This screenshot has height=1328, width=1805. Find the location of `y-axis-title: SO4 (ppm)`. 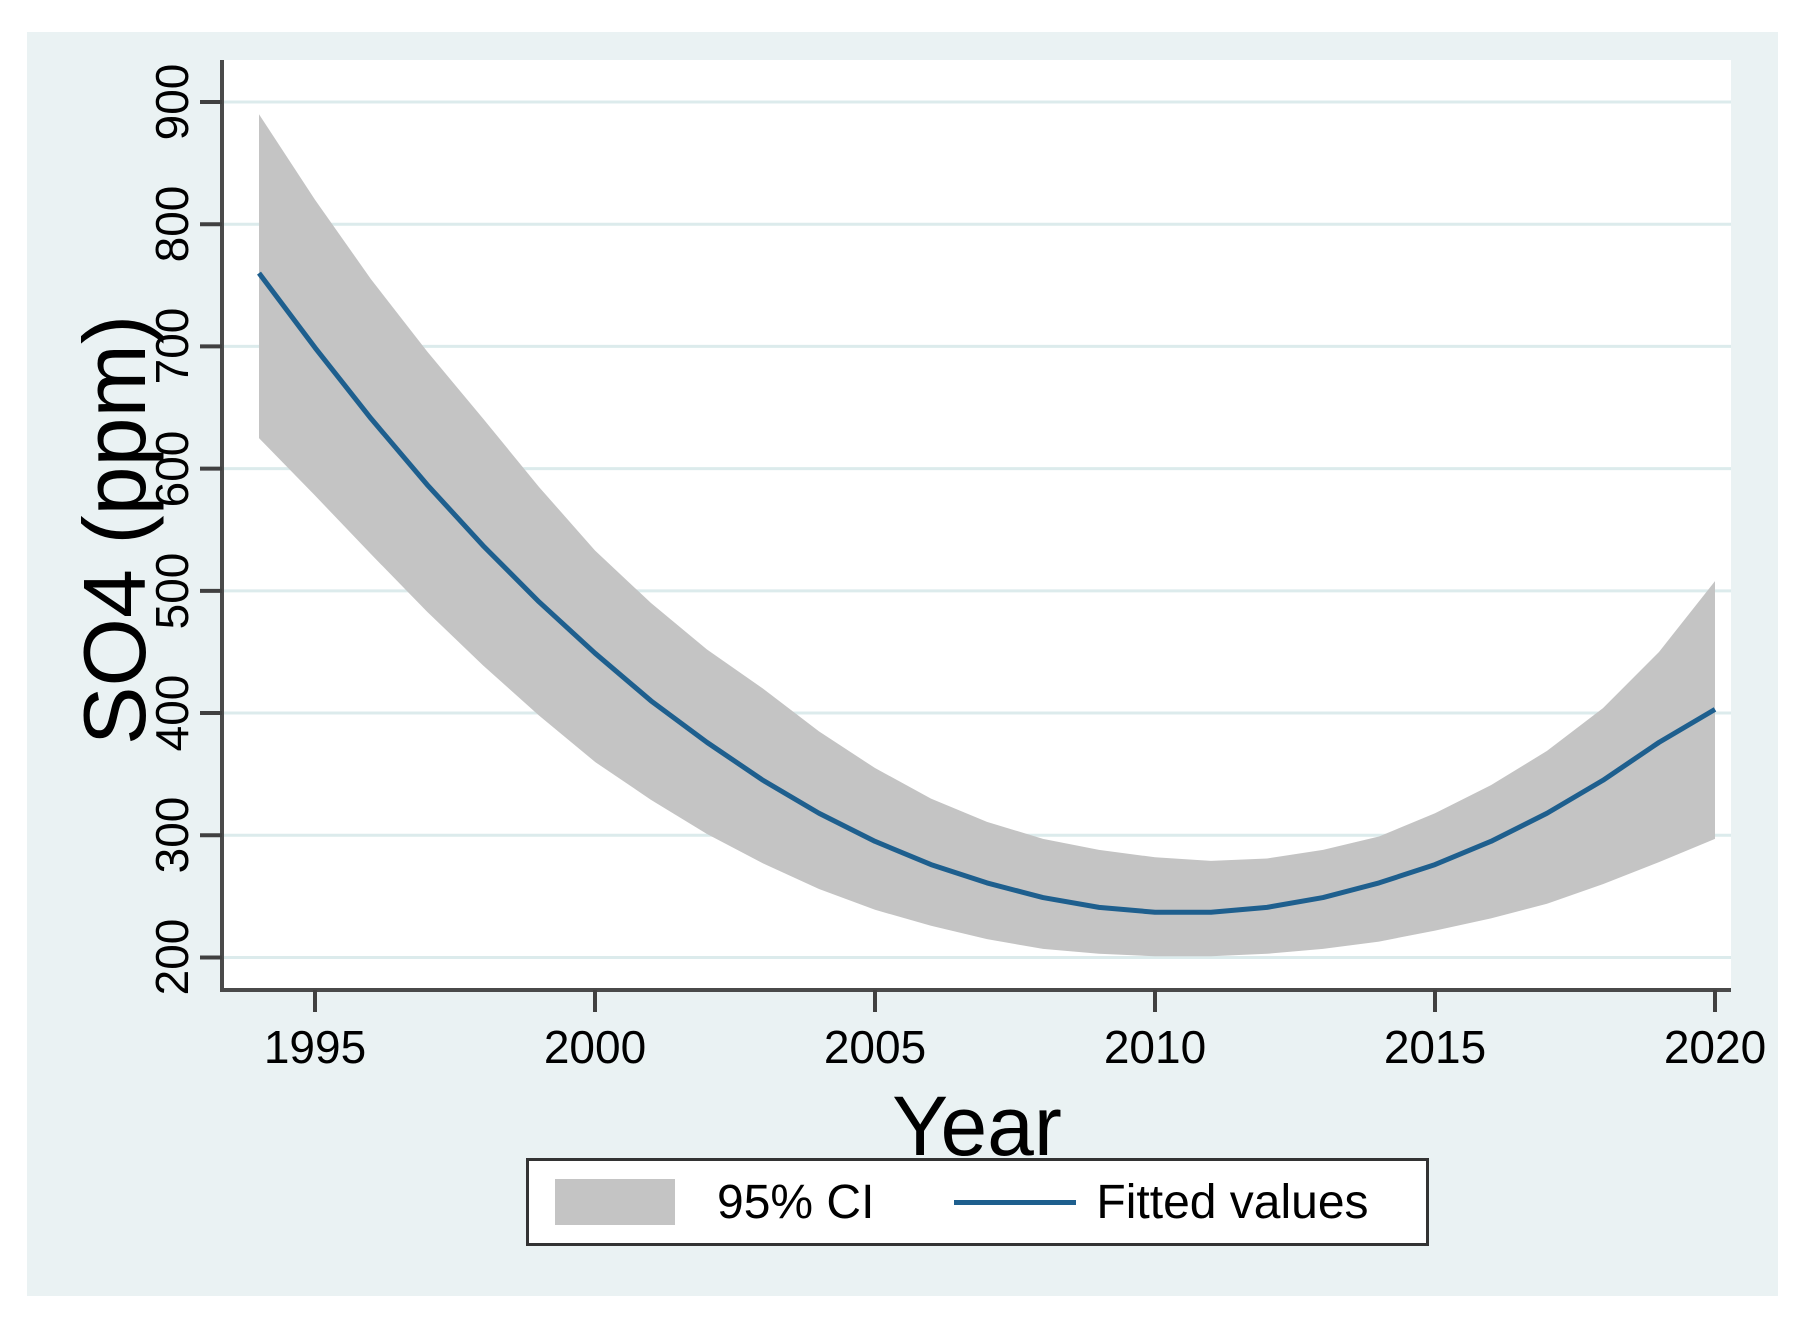

y-axis-title: SO4 (ppm) is located at coordinates (114, 530).